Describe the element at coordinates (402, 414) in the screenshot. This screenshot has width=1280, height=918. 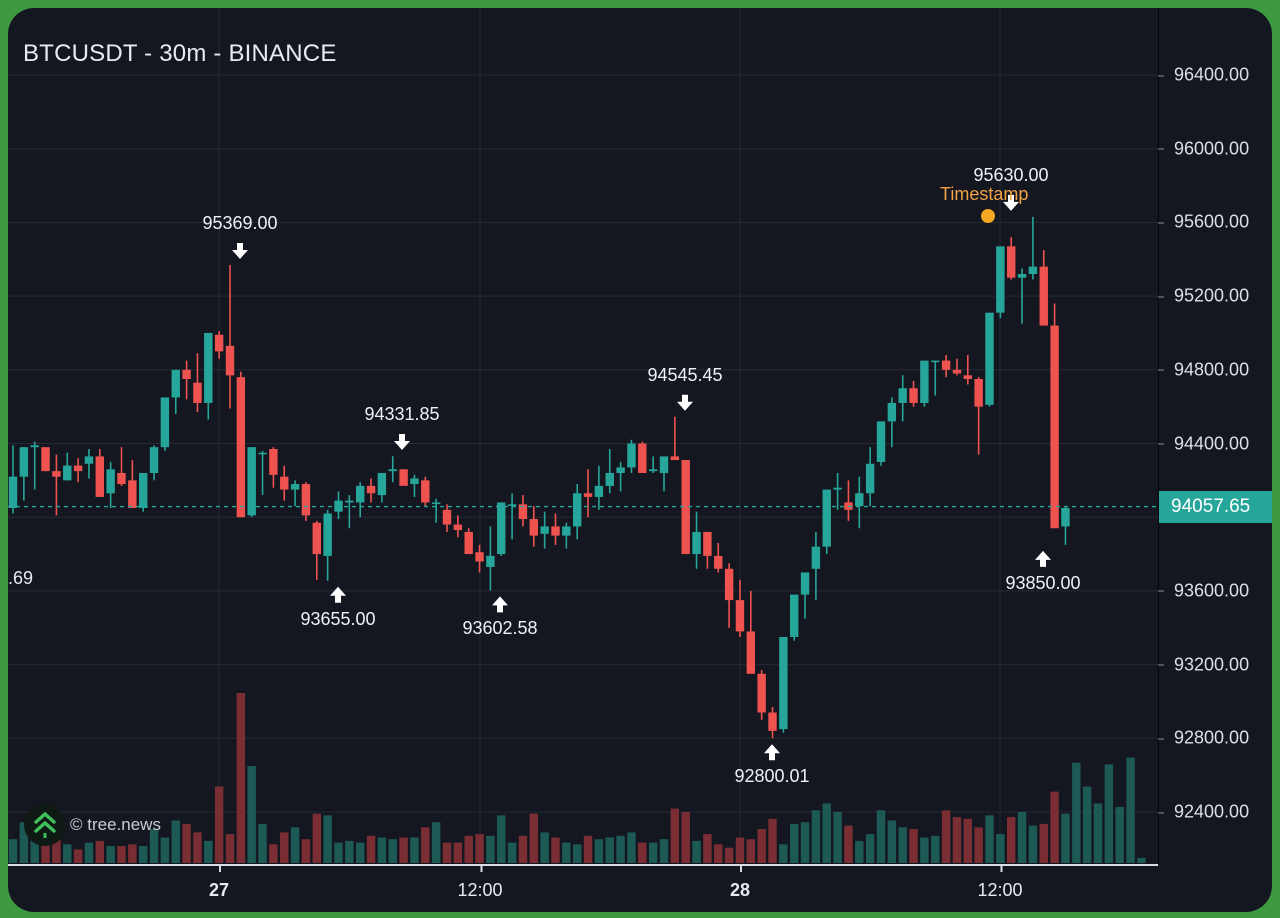
I see `high-price-annotation: 94331.85` at that location.